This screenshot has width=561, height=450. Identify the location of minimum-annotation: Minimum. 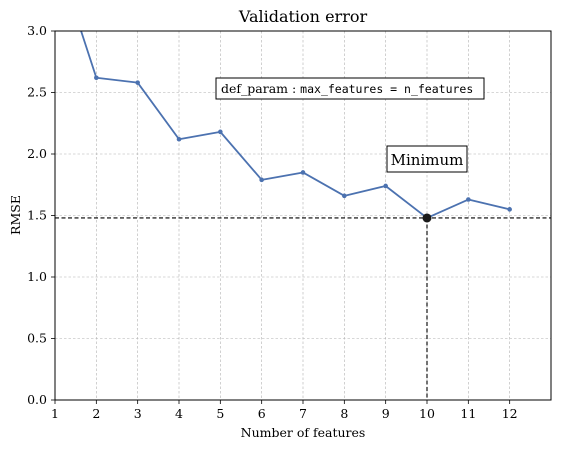
(427, 159).